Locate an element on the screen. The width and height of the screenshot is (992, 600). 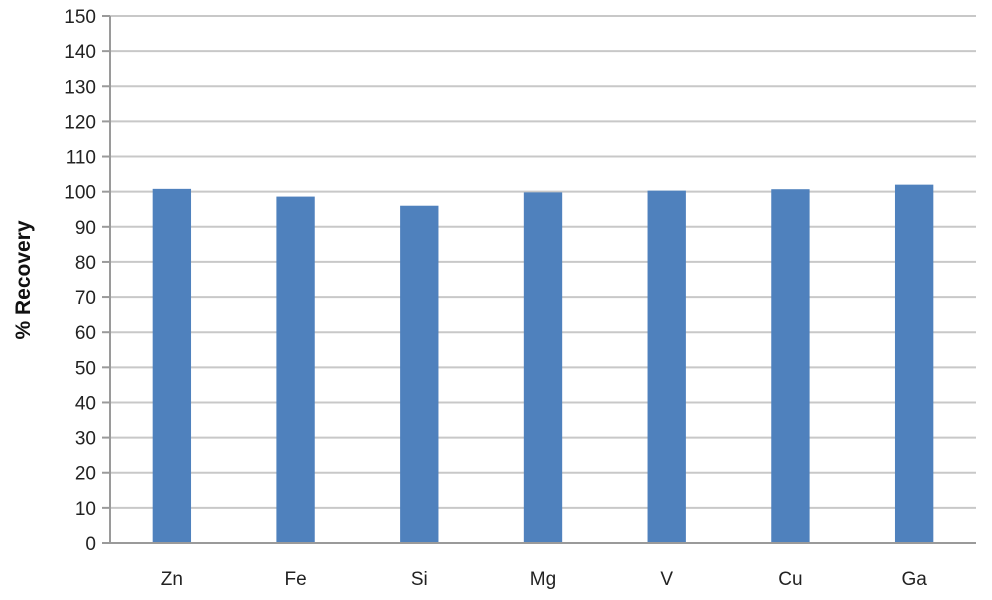
x-category-label: Fe is located at coordinates (295, 579).